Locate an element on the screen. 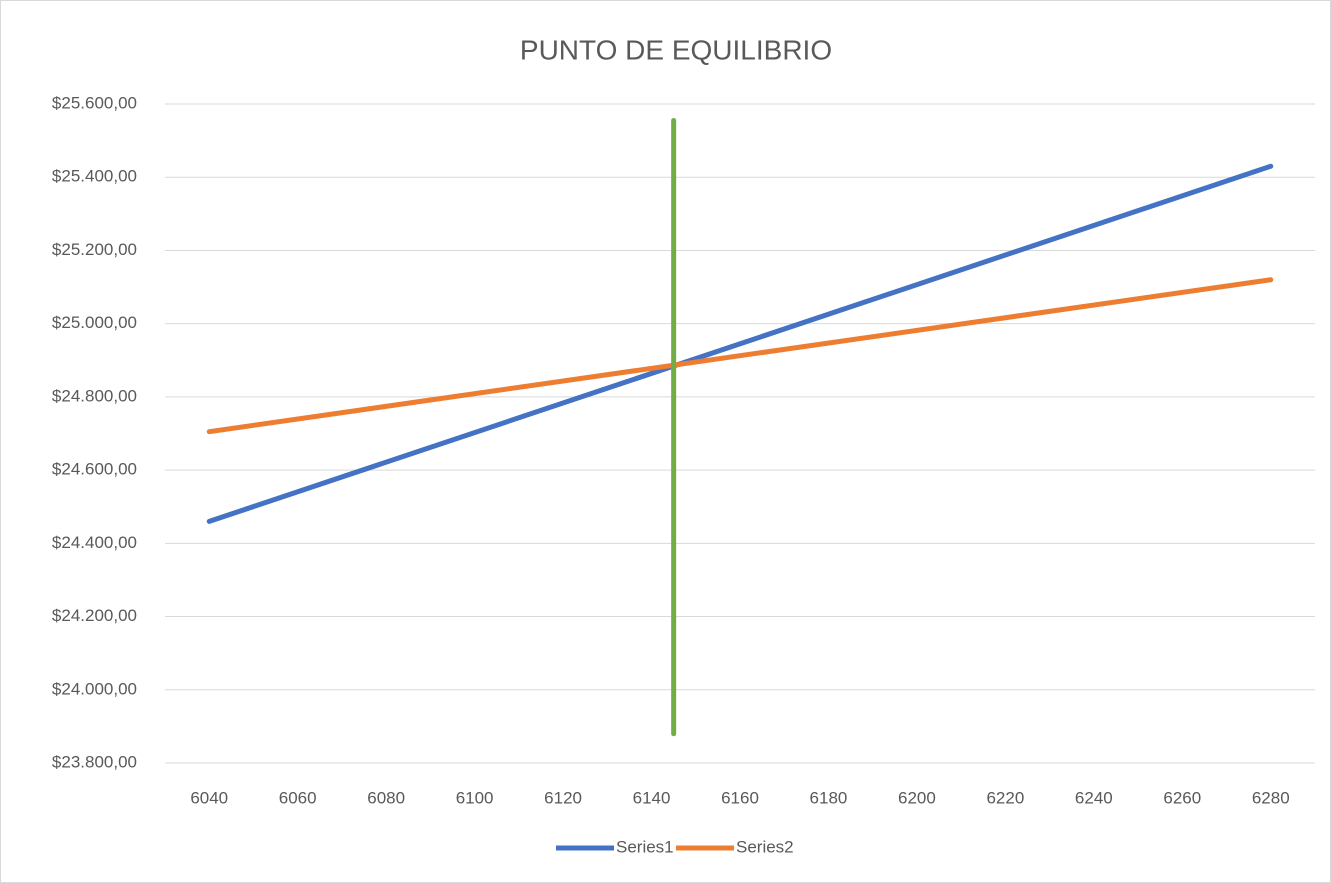 The height and width of the screenshot is (883, 1331). x-tick-label: 6220 is located at coordinates (1005, 797).